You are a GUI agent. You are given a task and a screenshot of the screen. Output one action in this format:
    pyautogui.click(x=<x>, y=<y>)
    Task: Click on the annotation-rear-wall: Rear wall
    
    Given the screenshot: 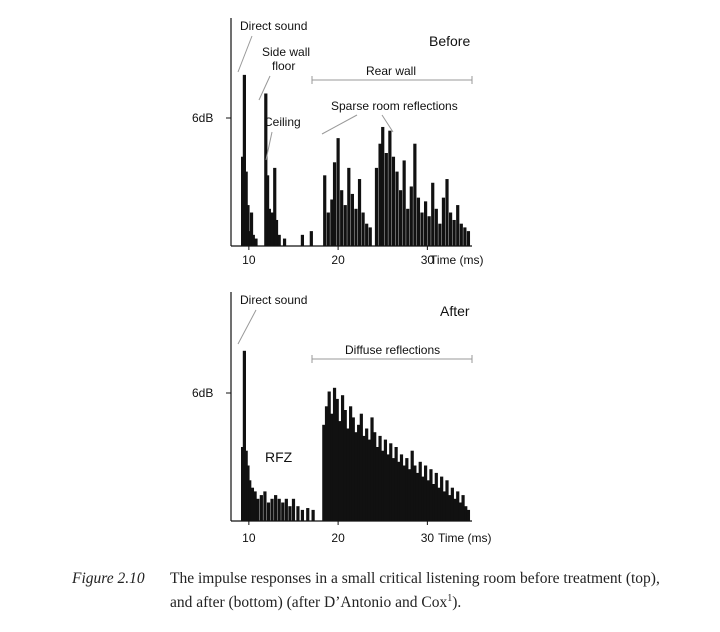 What is the action you would take?
    pyautogui.click(x=391, y=71)
    